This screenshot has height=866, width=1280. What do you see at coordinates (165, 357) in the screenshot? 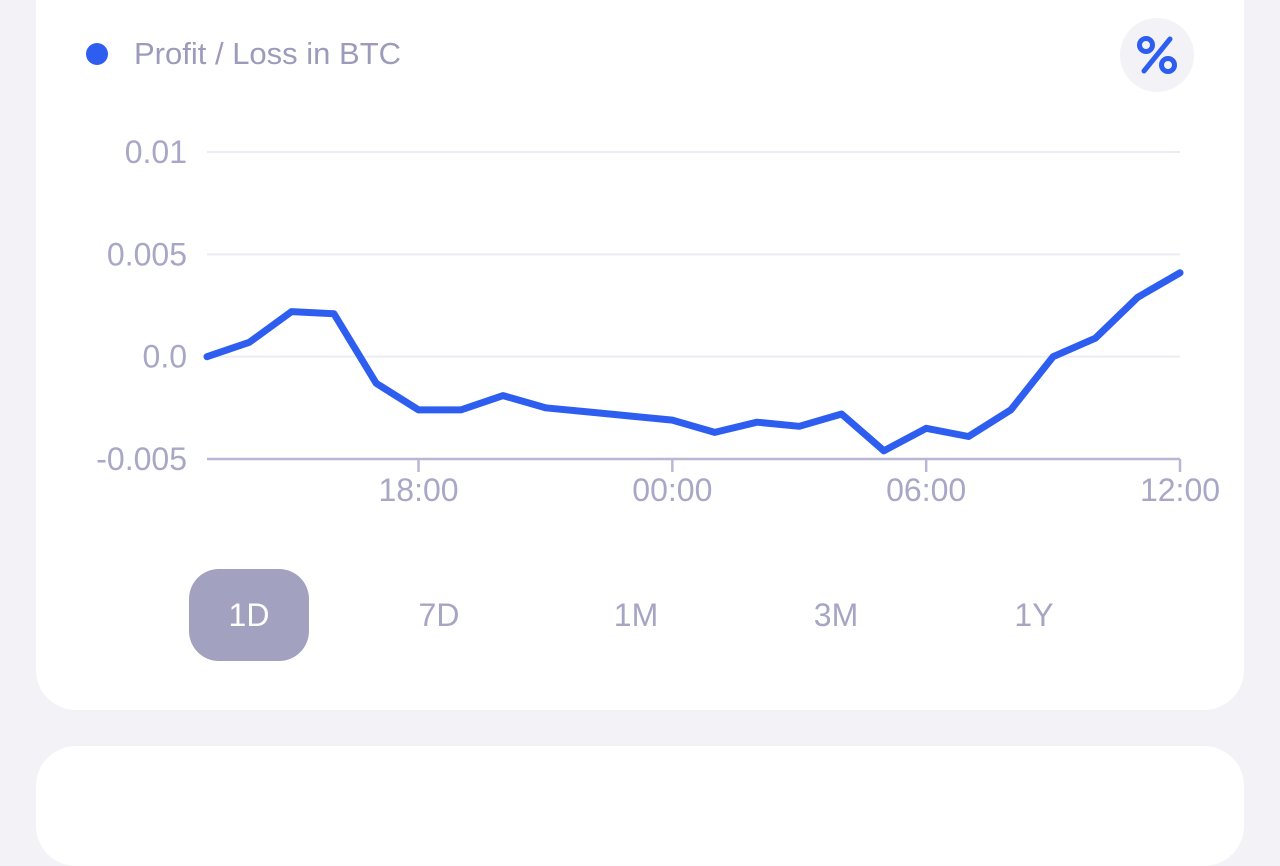
I see `y-tick-label: 0.0` at bounding box center [165, 357].